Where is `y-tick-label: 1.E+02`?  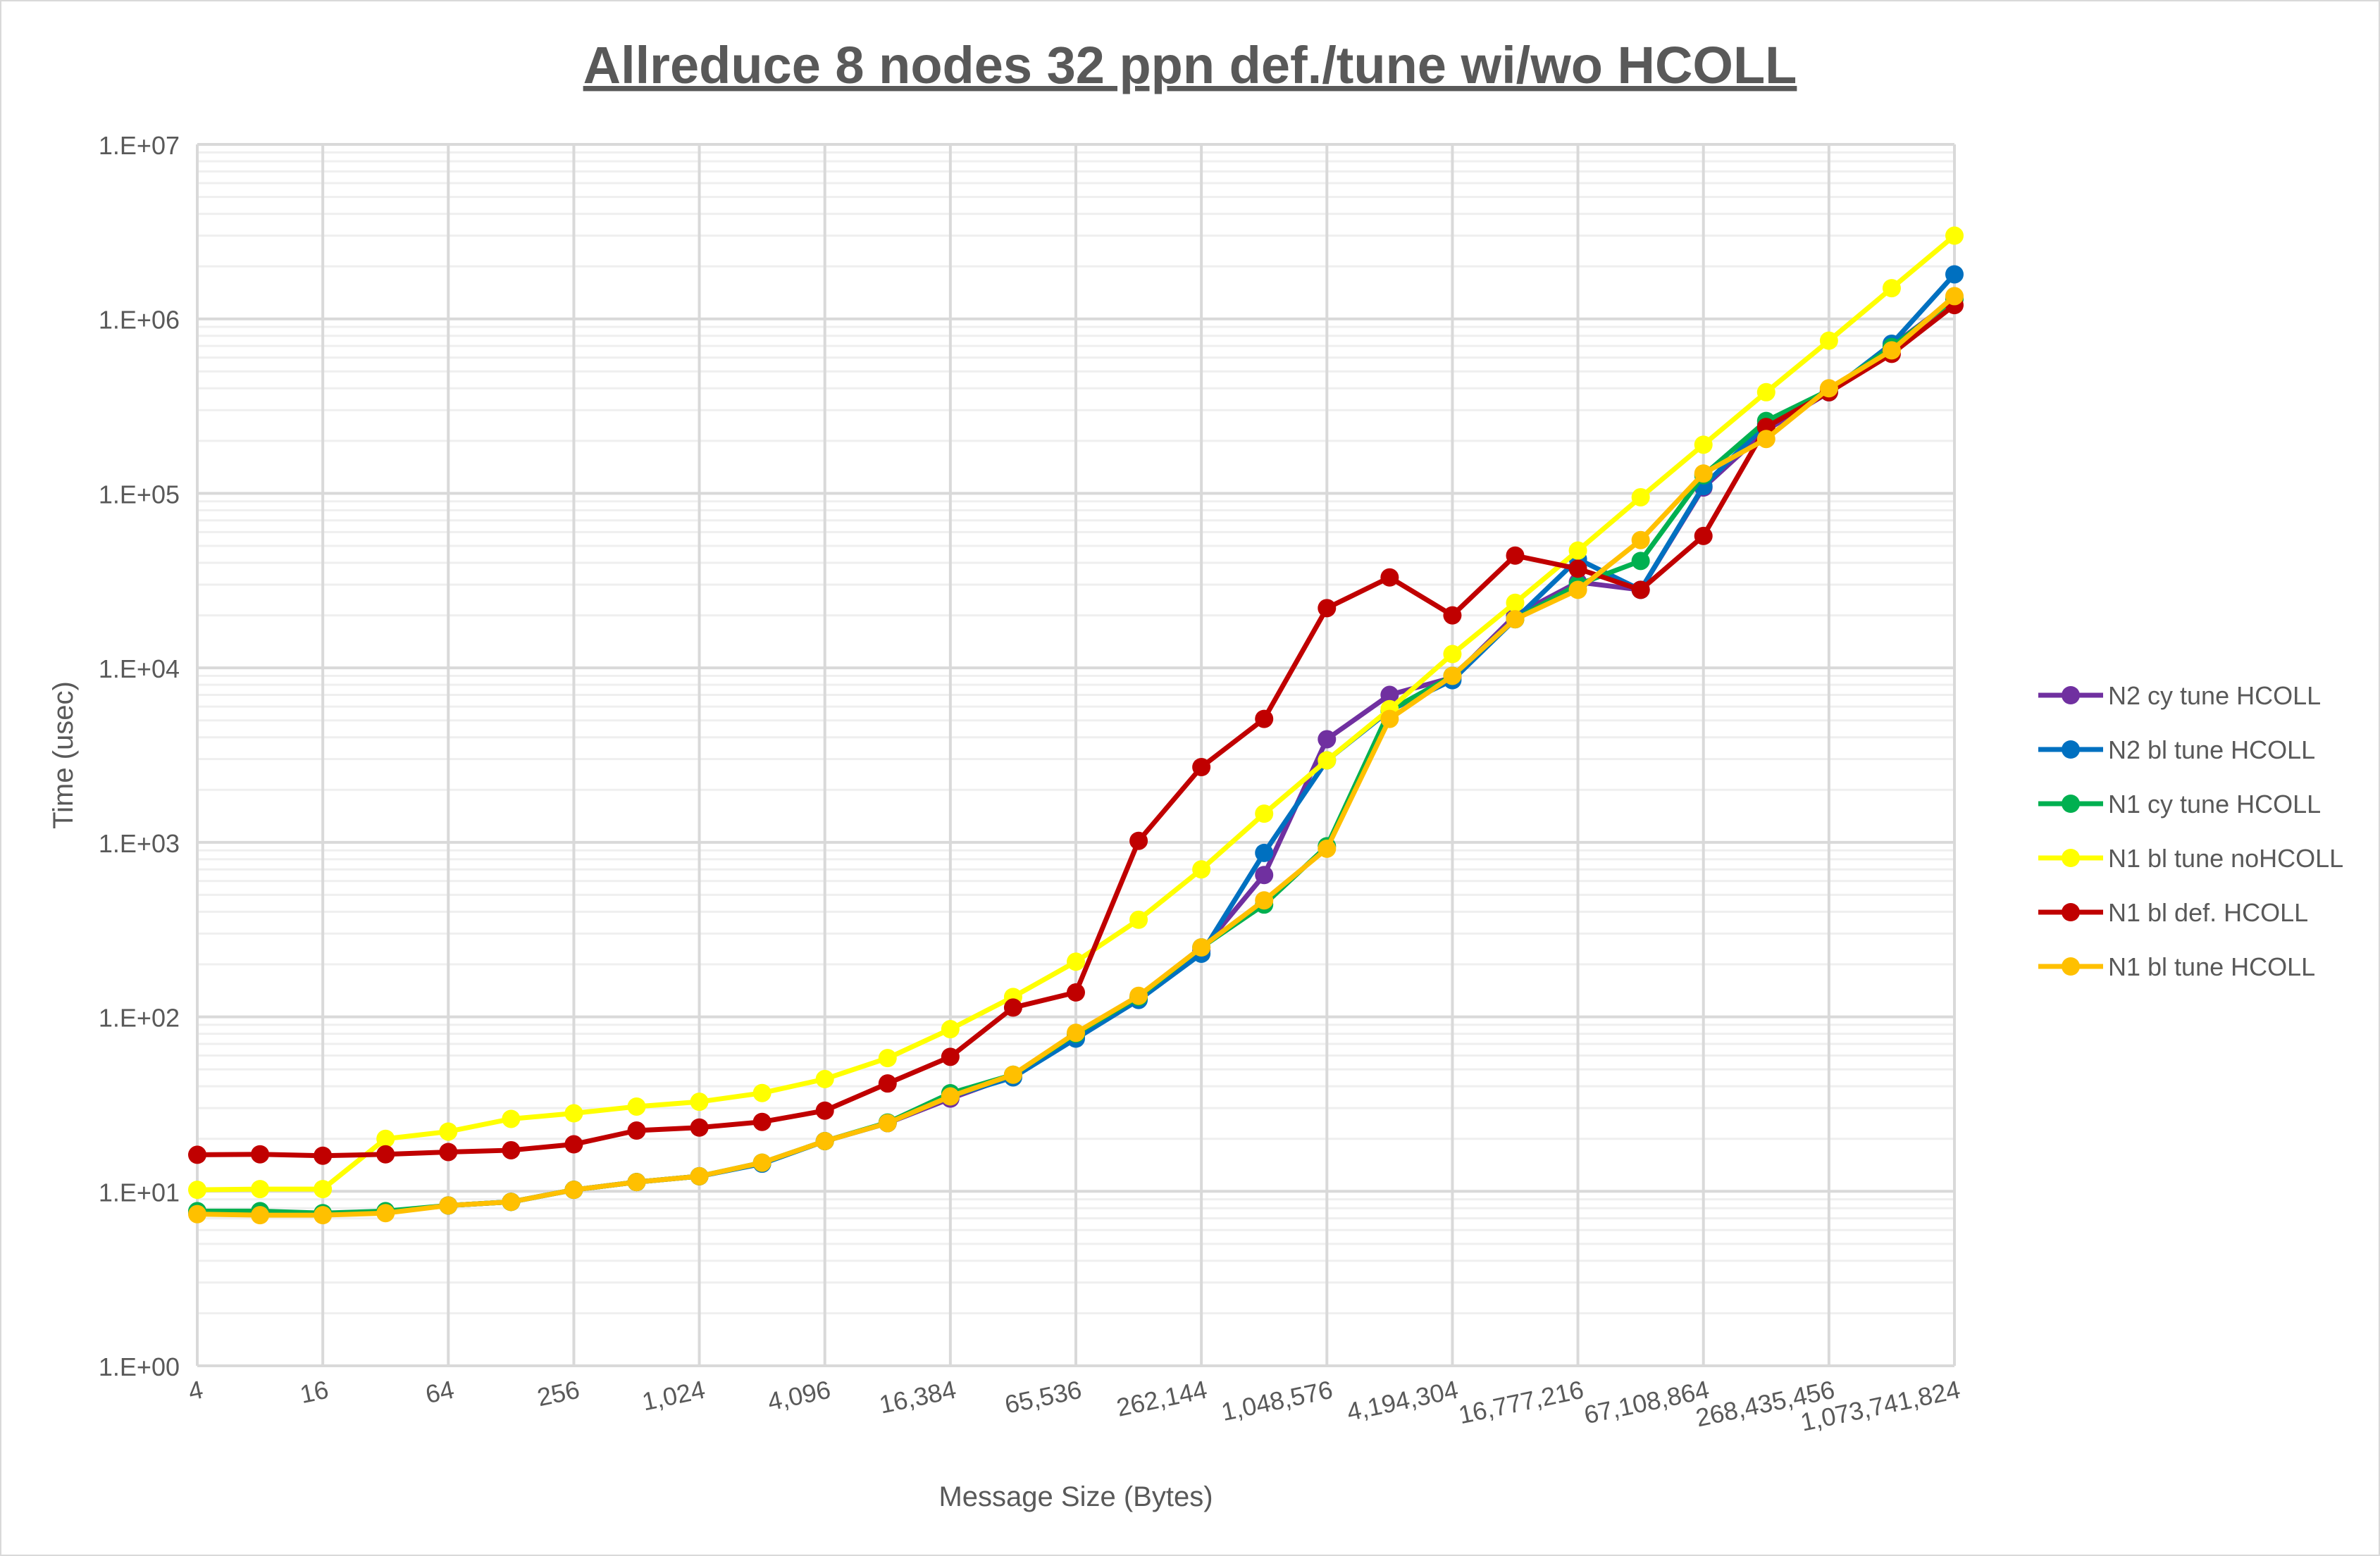 y-tick-label: 1.E+02 is located at coordinates (139, 1018).